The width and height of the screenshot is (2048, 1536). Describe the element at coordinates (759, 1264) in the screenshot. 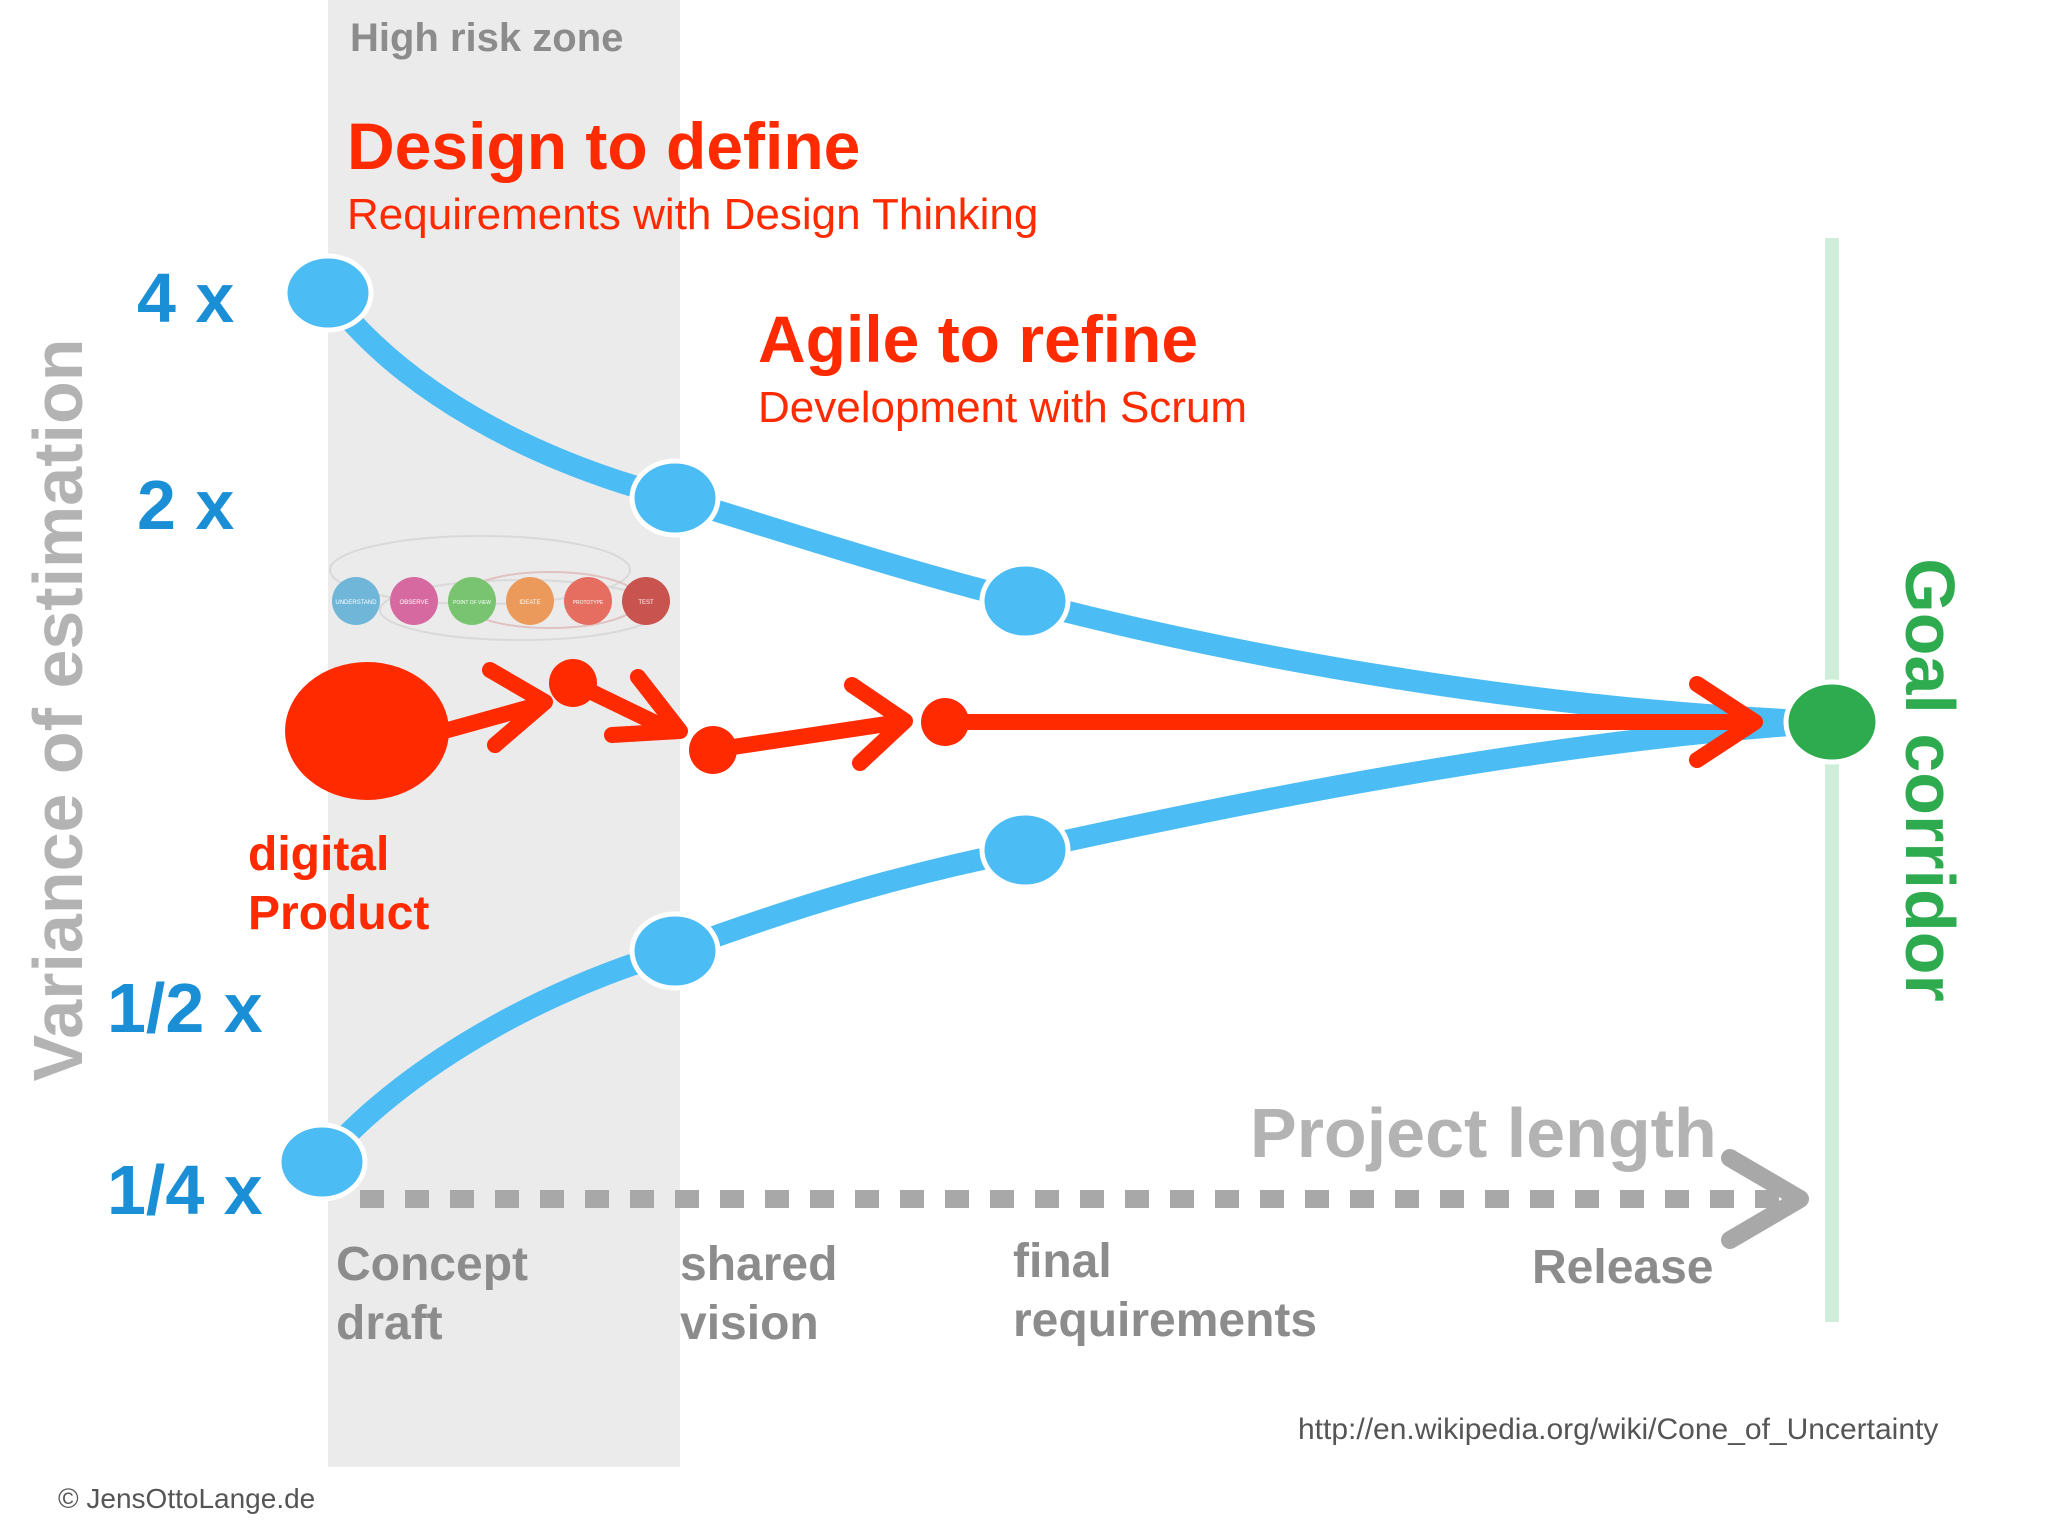

I see `milestone-shared-line1: shared` at that location.